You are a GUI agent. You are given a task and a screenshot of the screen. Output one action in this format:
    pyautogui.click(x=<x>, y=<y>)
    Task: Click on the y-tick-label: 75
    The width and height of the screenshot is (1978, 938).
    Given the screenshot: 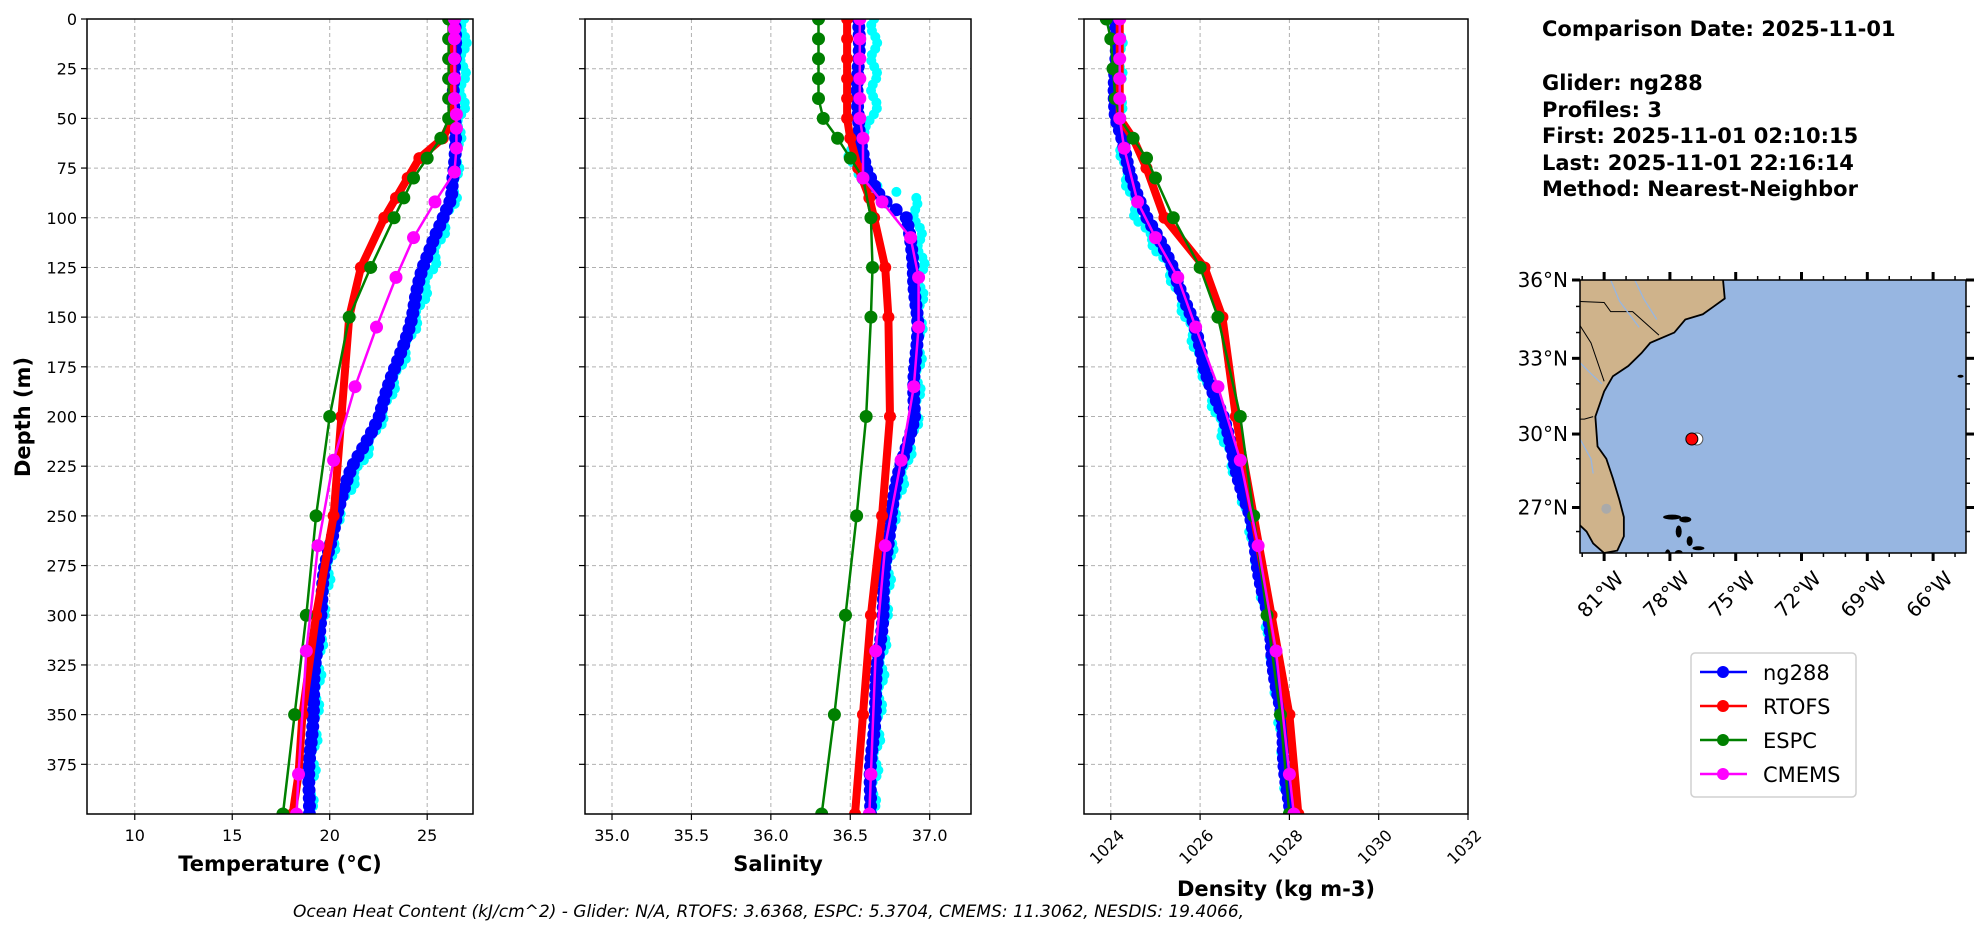 What is the action you would take?
    pyautogui.click(x=67, y=168)
    